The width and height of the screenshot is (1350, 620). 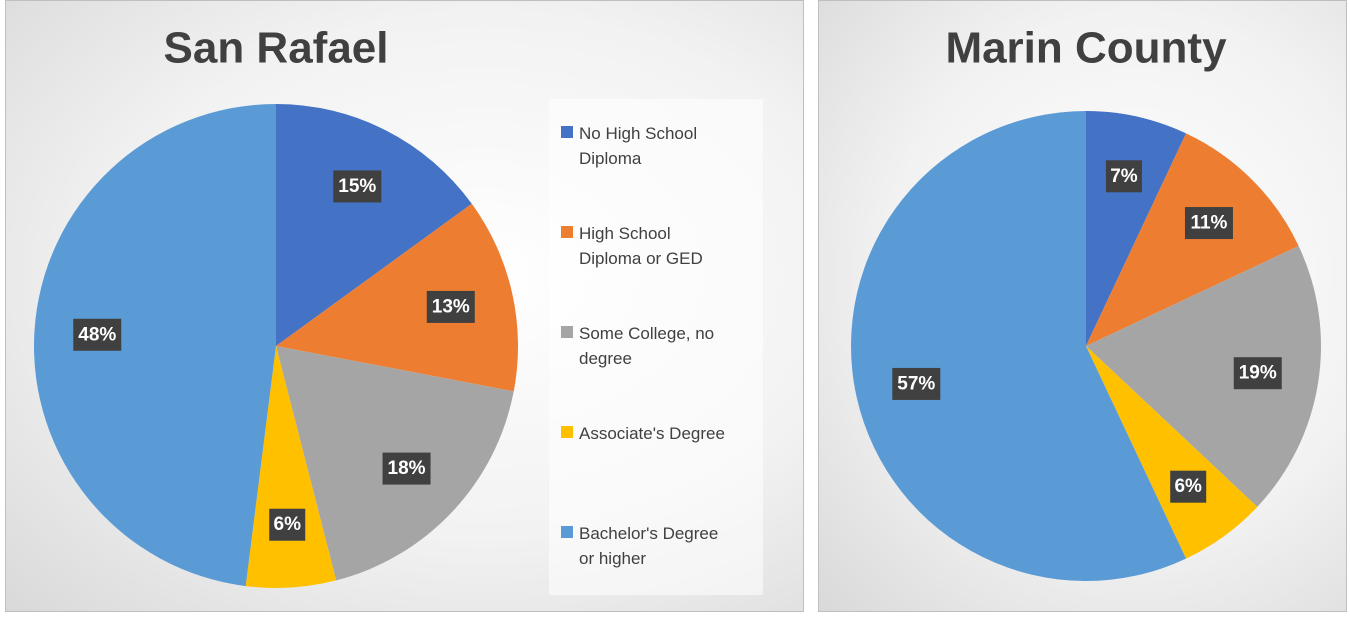 What do you see at coordinates (647, 346) in the screenshot?
I see `legend-label: Some College, no degree` at bounding box center [647, 346].